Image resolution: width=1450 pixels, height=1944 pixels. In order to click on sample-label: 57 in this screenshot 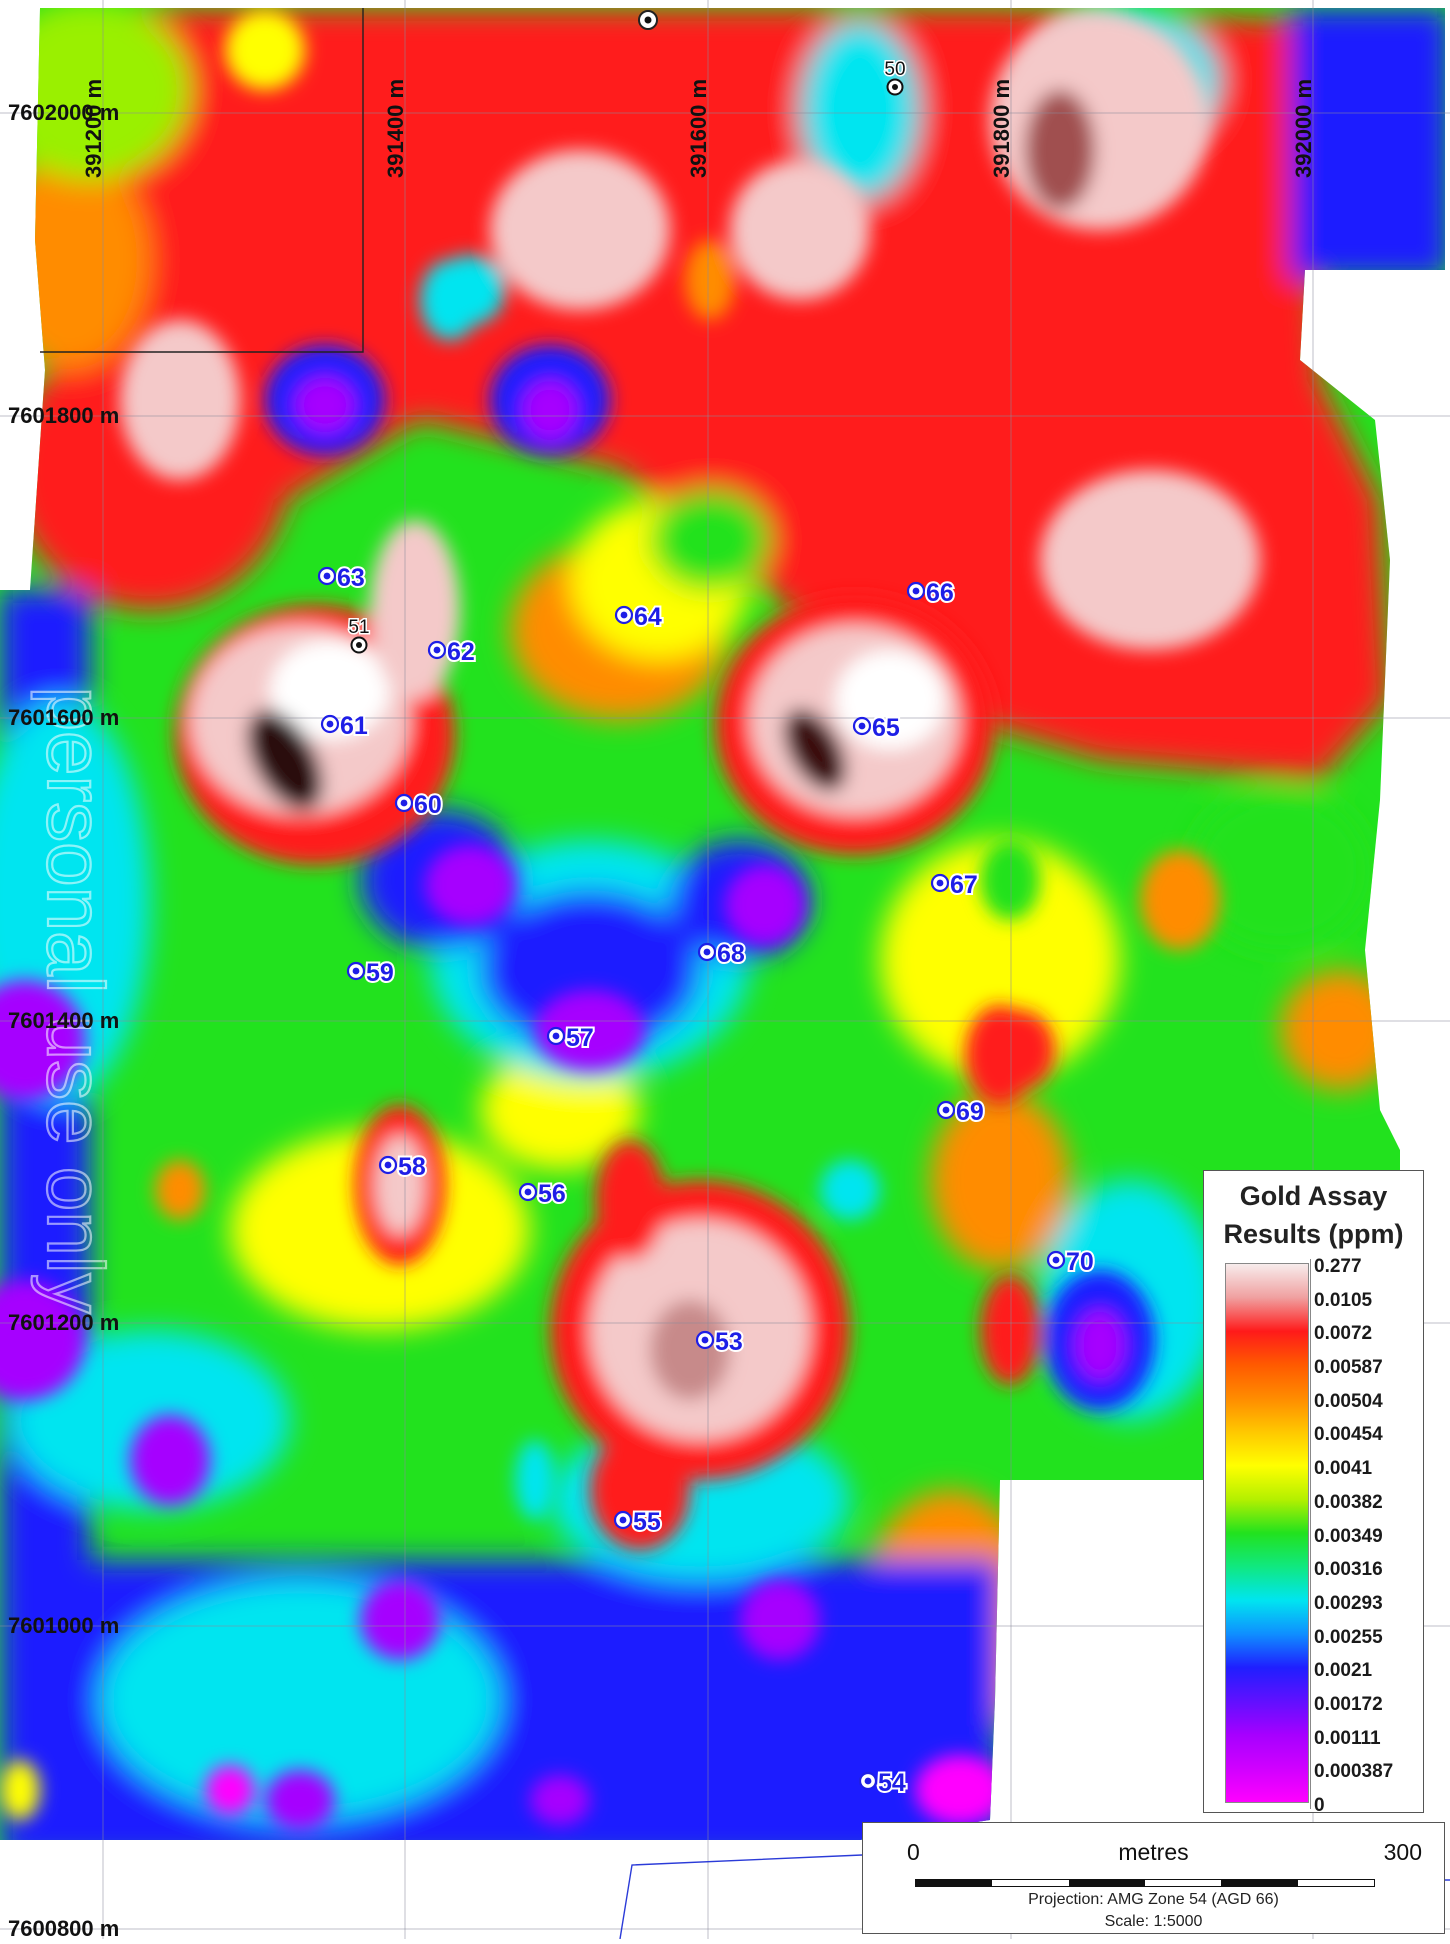, I will do `click(580, 1038)`.